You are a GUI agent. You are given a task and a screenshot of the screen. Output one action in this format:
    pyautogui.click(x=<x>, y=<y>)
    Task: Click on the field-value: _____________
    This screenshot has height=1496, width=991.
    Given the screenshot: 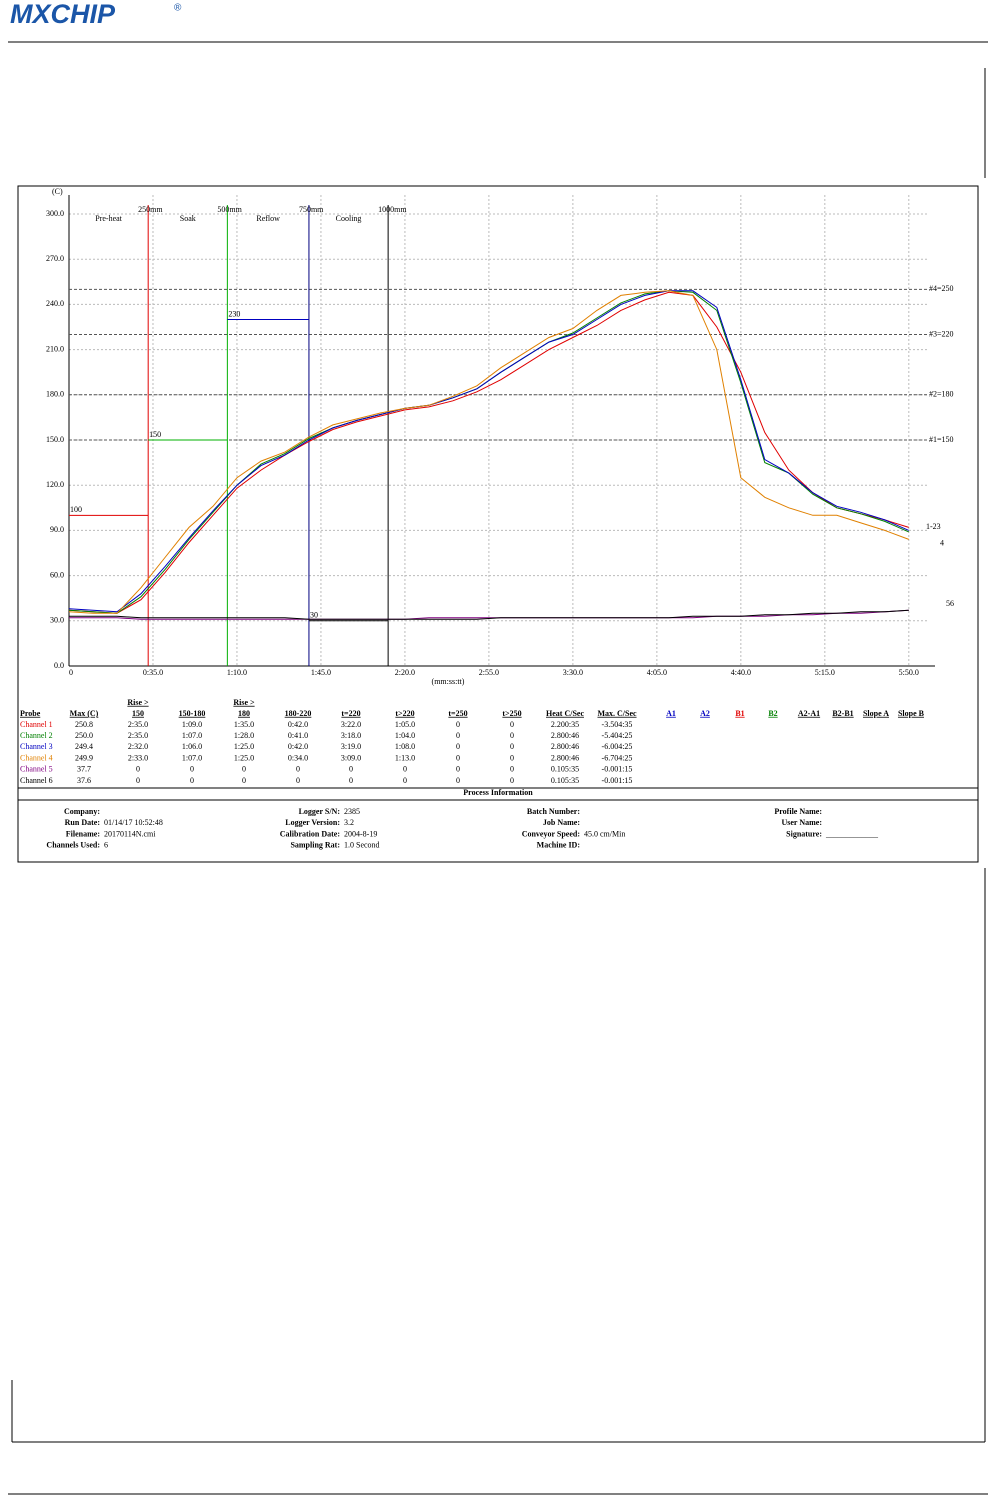 What is the action you would take?
    pyautogui.click(x=852, y=833)
    